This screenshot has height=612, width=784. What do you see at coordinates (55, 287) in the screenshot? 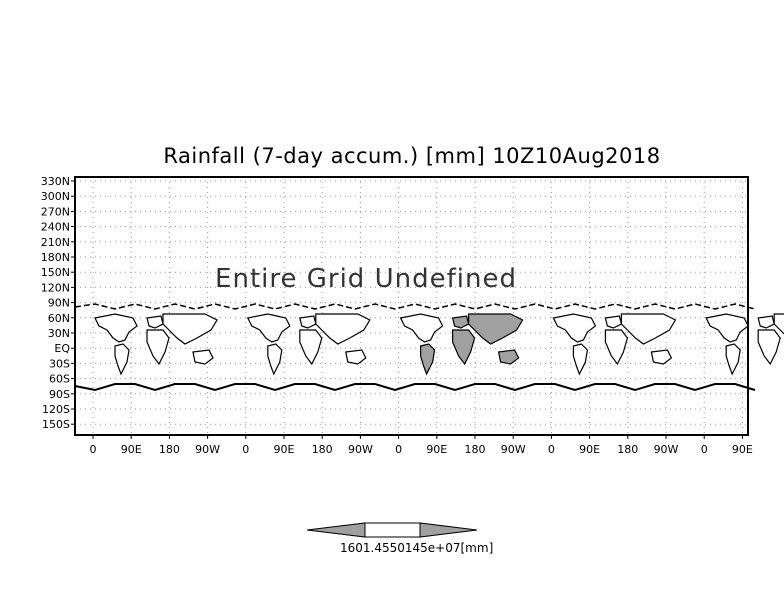
I see `y-tick-label: 120N` at bounding box center [55, 287].